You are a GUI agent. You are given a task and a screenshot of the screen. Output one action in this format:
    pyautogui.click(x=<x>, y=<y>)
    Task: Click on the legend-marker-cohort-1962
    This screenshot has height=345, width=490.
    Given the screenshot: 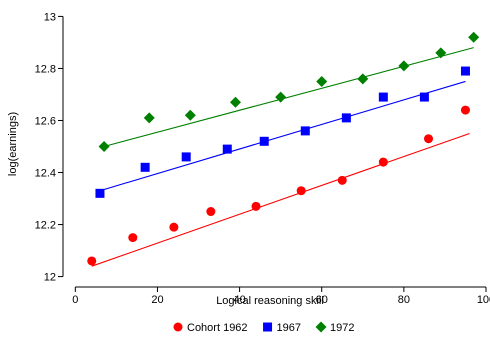 What is the action you would take?
    pyautogui.click(x=178, y=327)
    